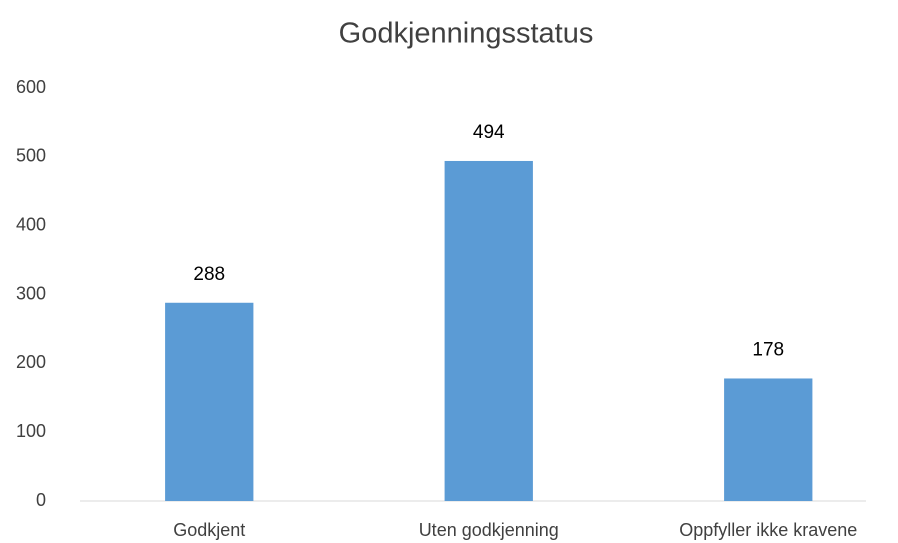  I want to click on data-label: 178, so click(768, 349).